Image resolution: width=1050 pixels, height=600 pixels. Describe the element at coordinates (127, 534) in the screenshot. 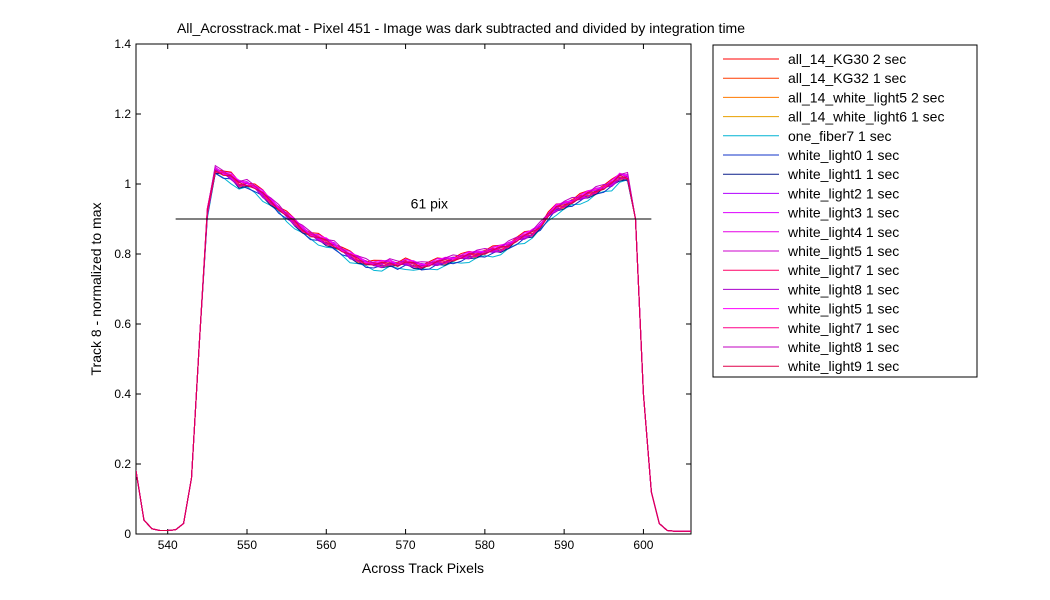

I see `y-tick-label: 0` at that location.